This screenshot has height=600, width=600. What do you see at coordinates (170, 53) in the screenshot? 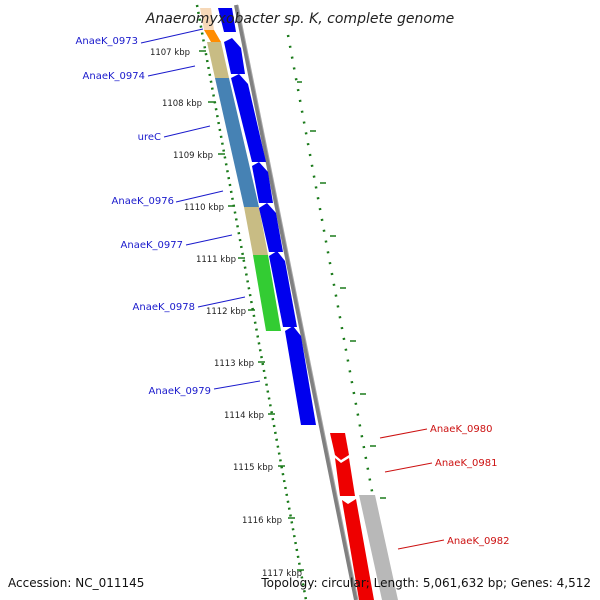
I see `ruler-label: 1107 kbp` at bounding box center [170, 53].